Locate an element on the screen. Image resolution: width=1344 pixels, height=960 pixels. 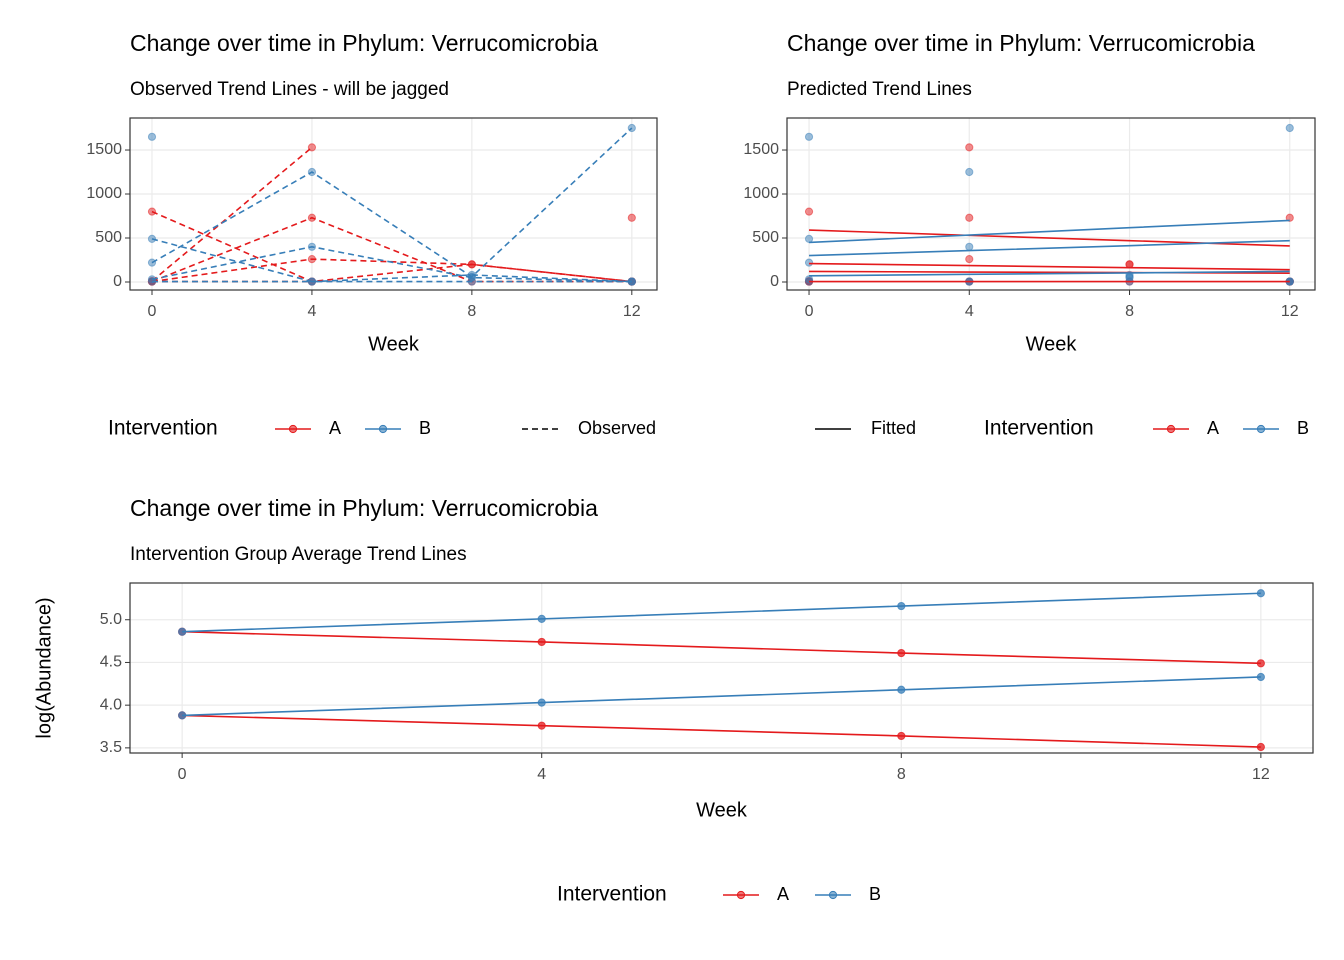
y-axis-label: log(Abundance) is located at coordinates (44, 667).